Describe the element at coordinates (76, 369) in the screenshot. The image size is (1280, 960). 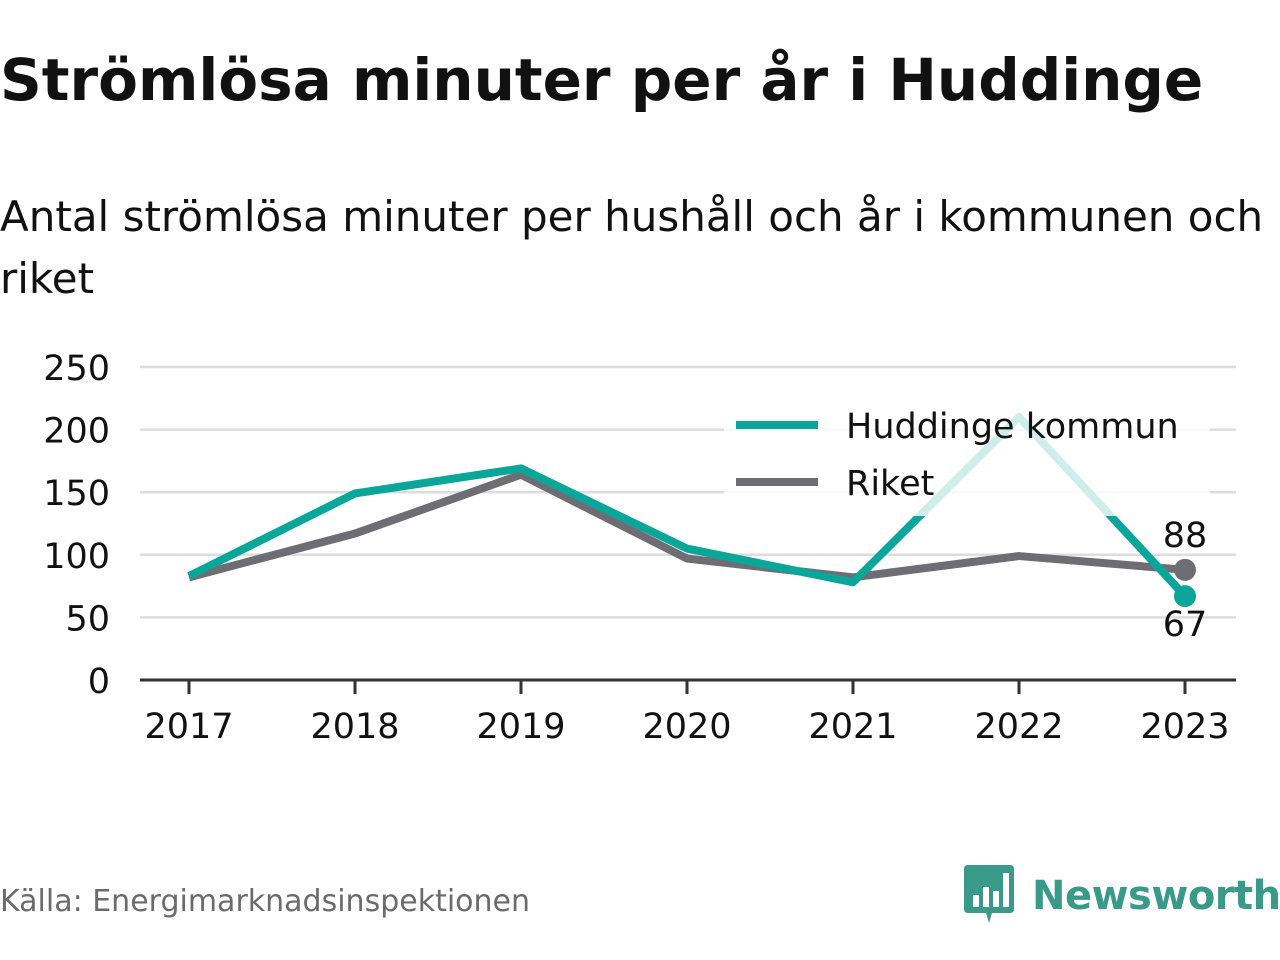
I see `y-tick-label: 250` at that location.